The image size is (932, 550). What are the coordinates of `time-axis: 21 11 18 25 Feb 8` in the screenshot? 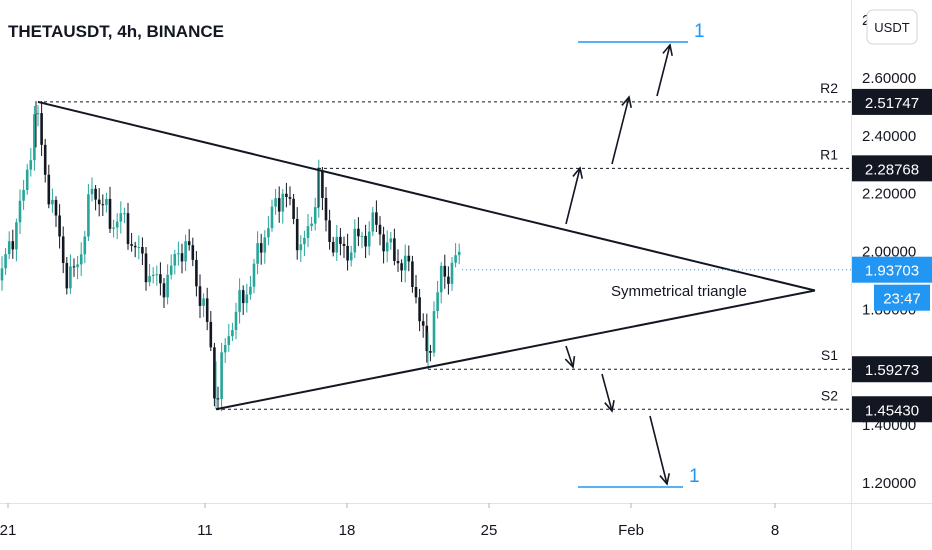 It's located at (466, 521).